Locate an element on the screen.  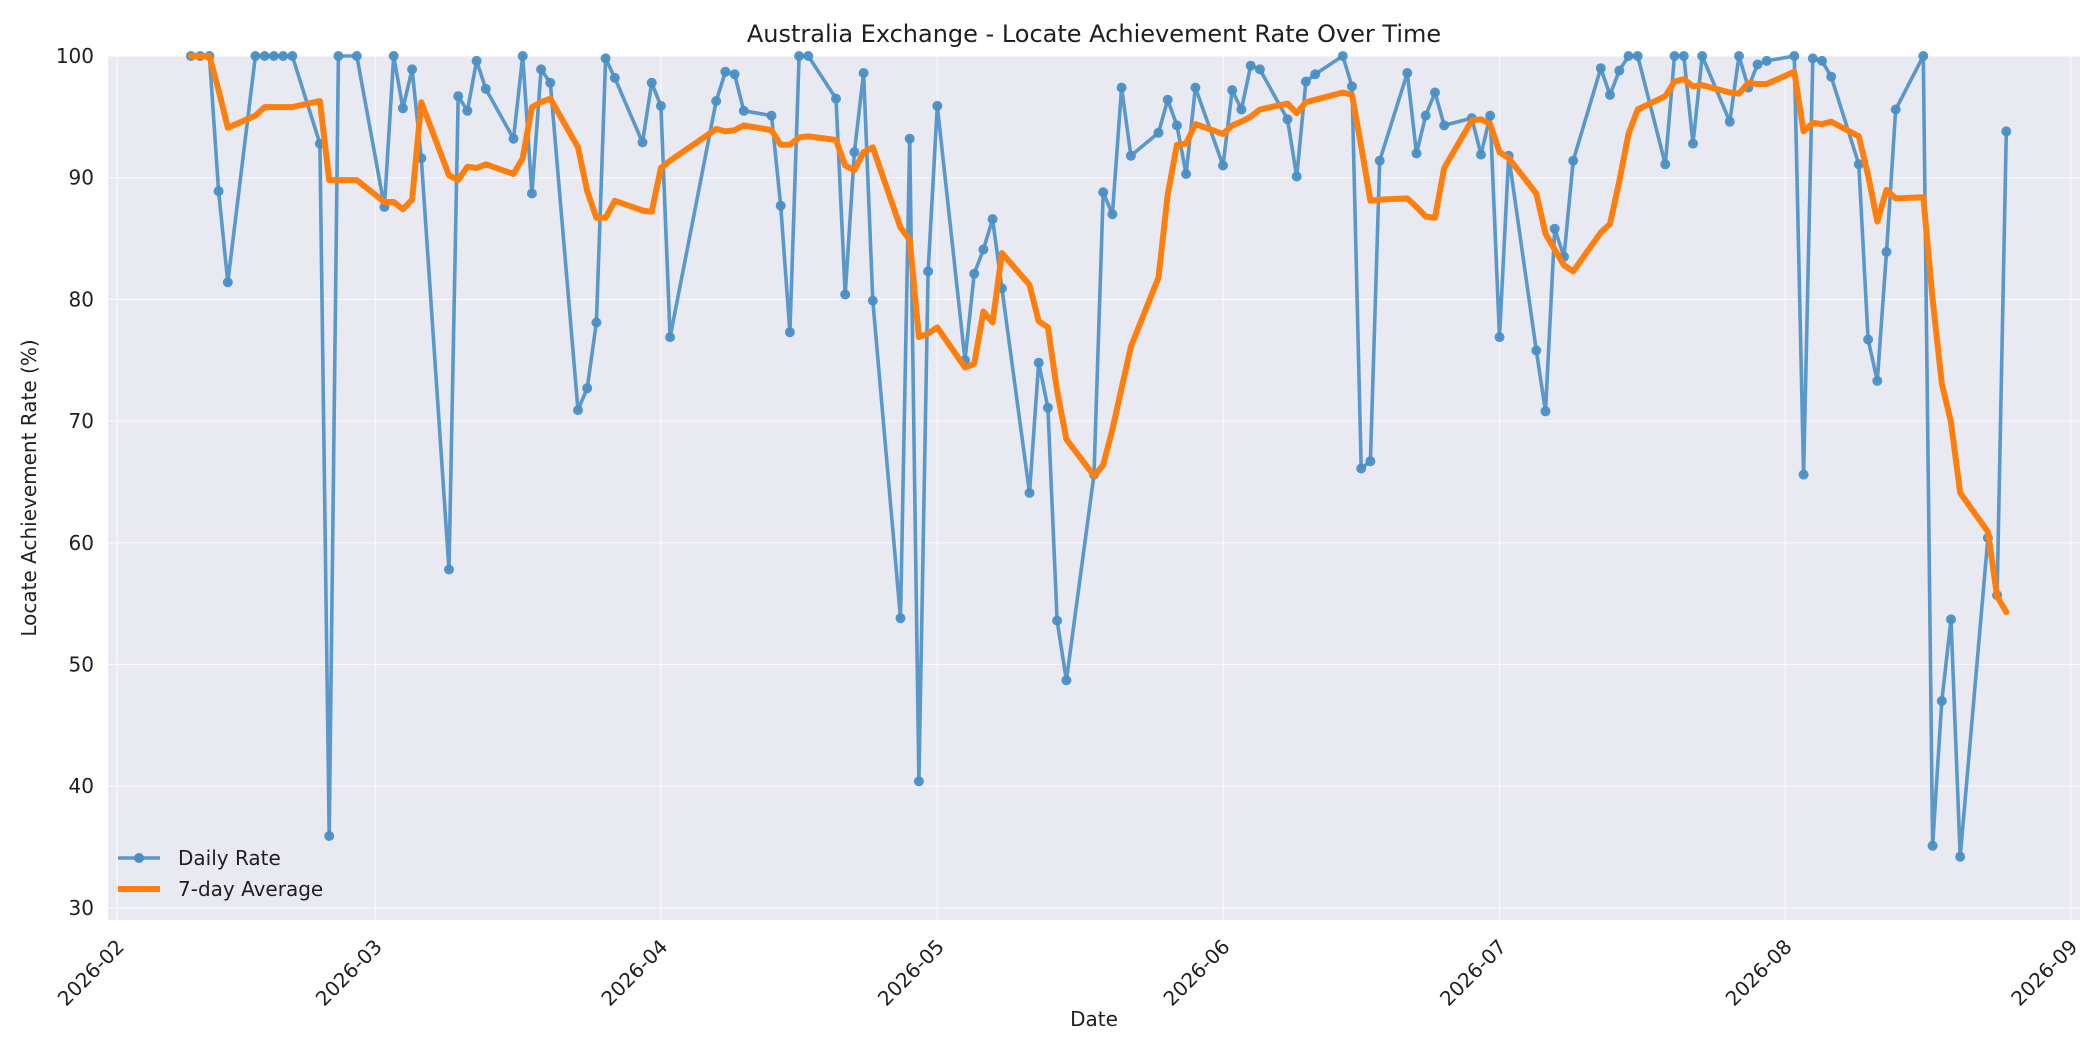
y-tick-label: 90 is located at coordinates (81, 178).